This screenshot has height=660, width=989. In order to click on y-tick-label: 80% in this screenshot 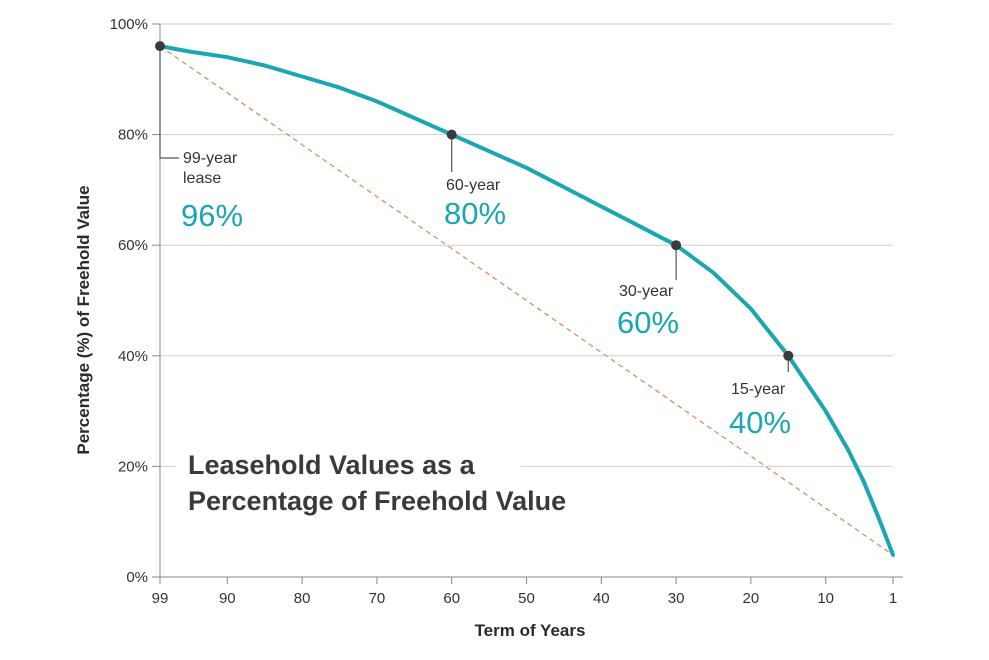, I will do `click(133, 135)`.